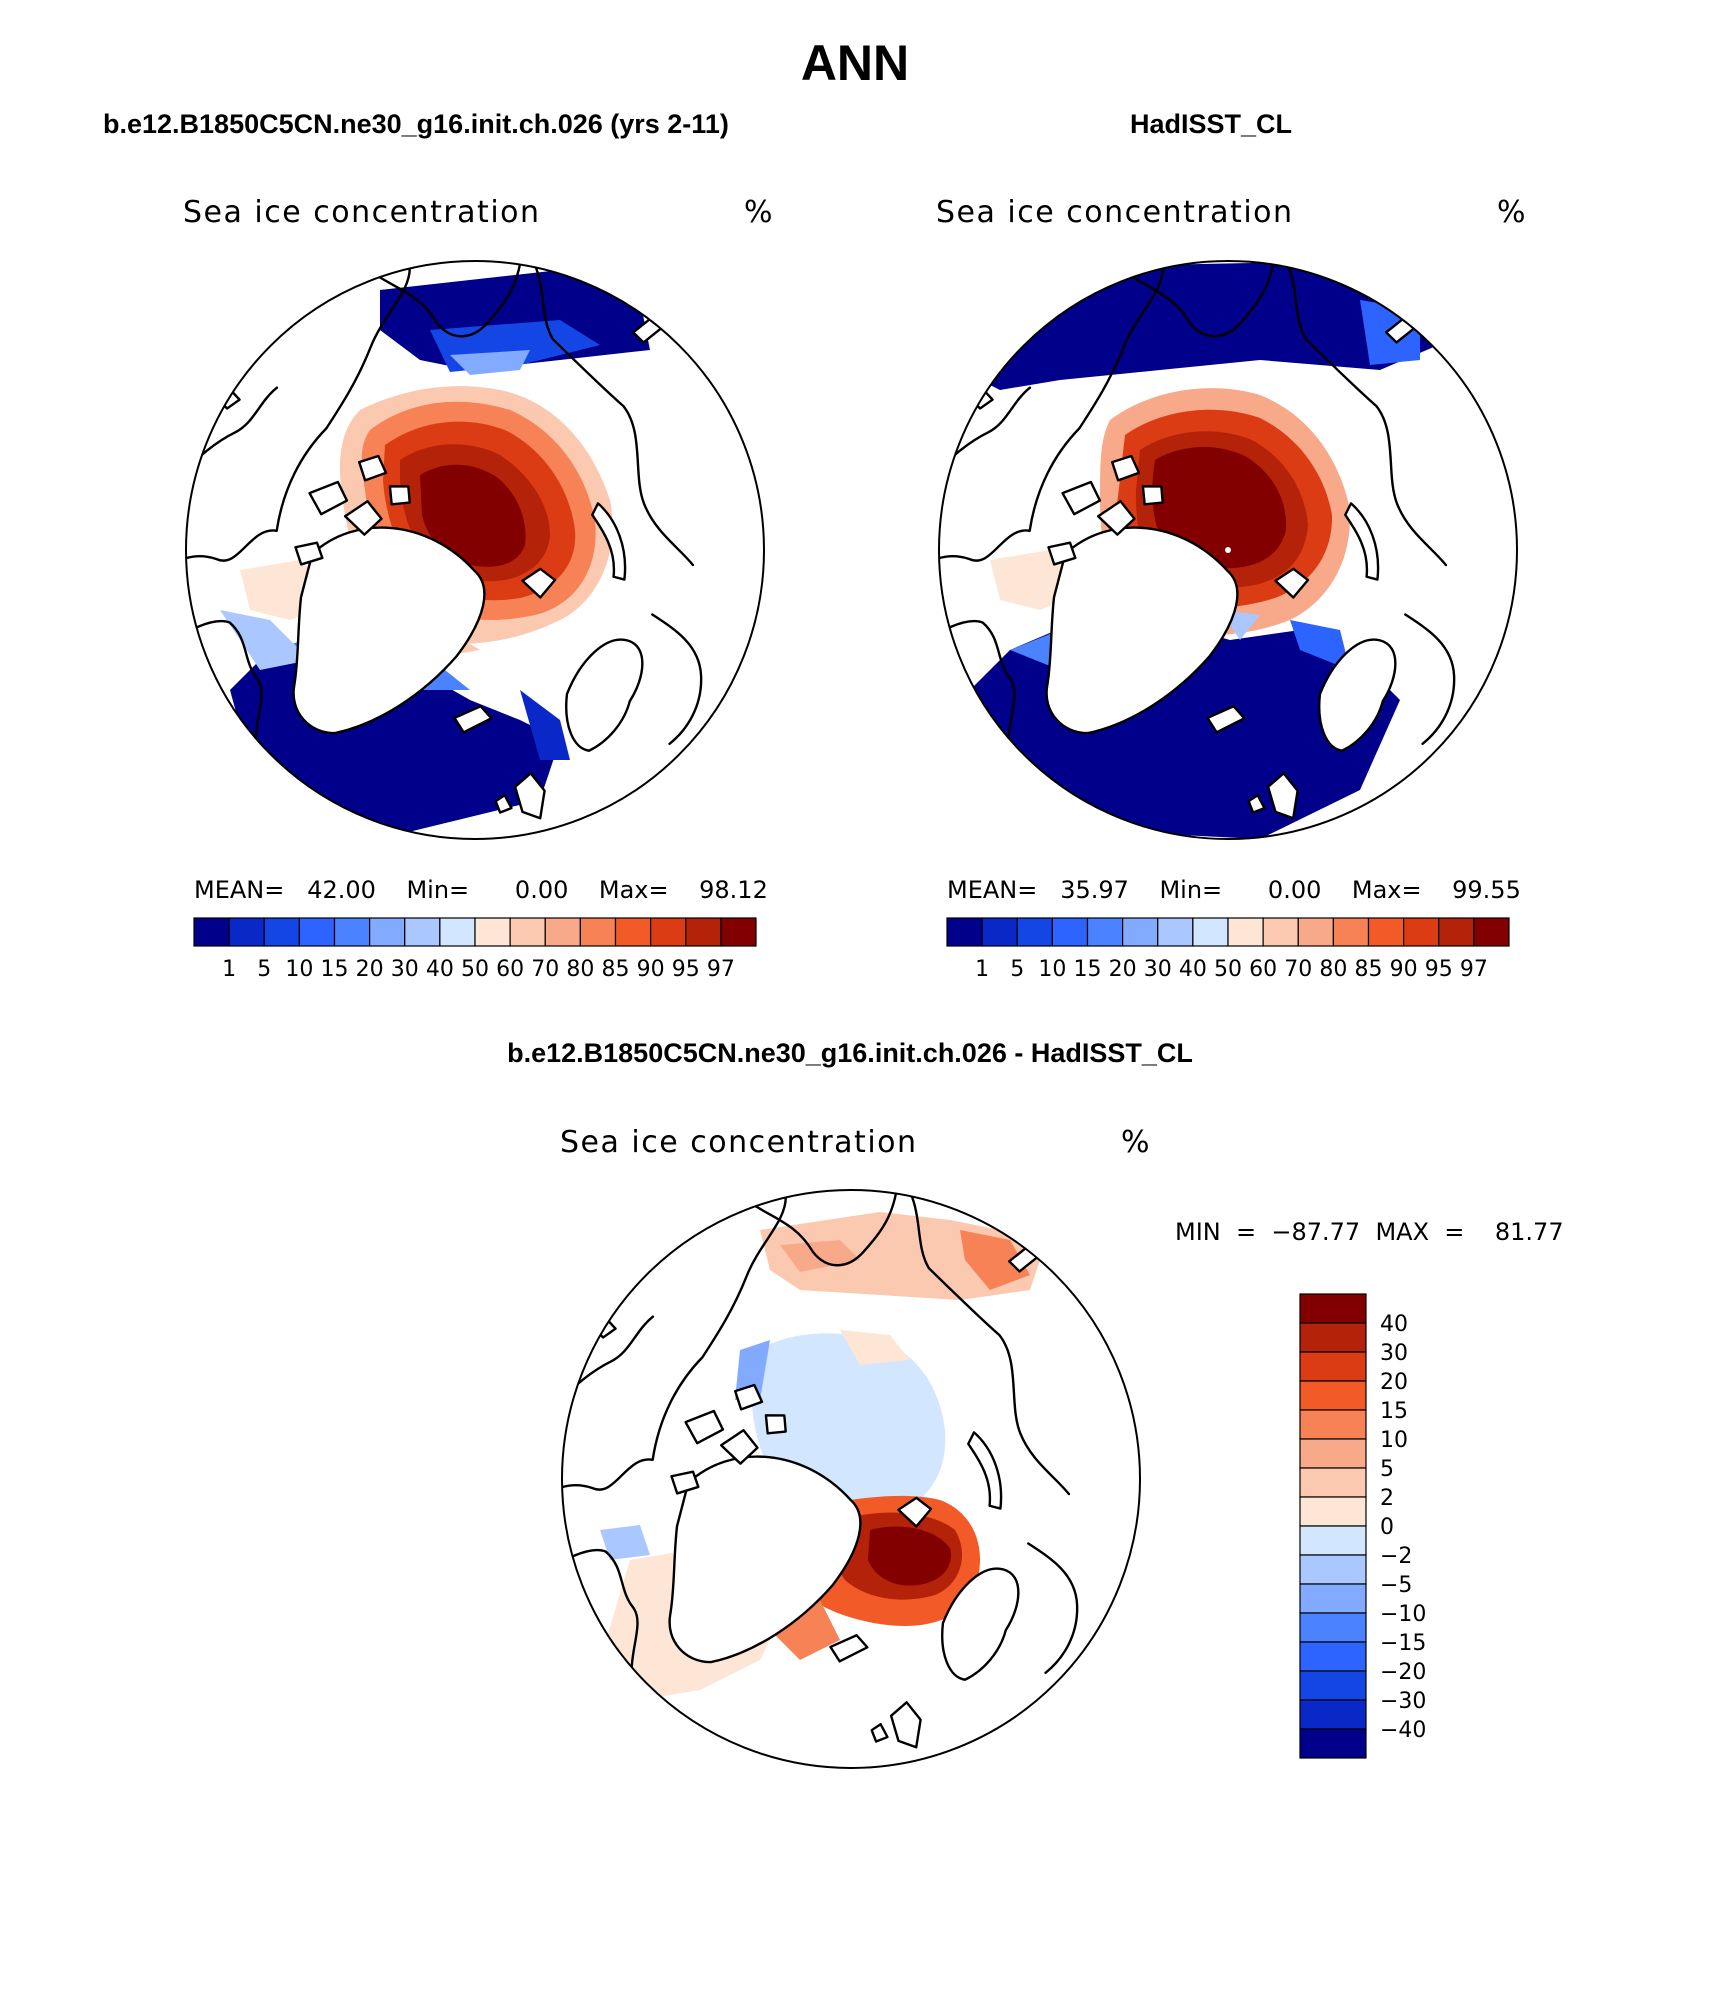  Describe the element at coordinates (1403, 1672) in the screenshot. I see `colorbar-tick-label: −20` at that location.